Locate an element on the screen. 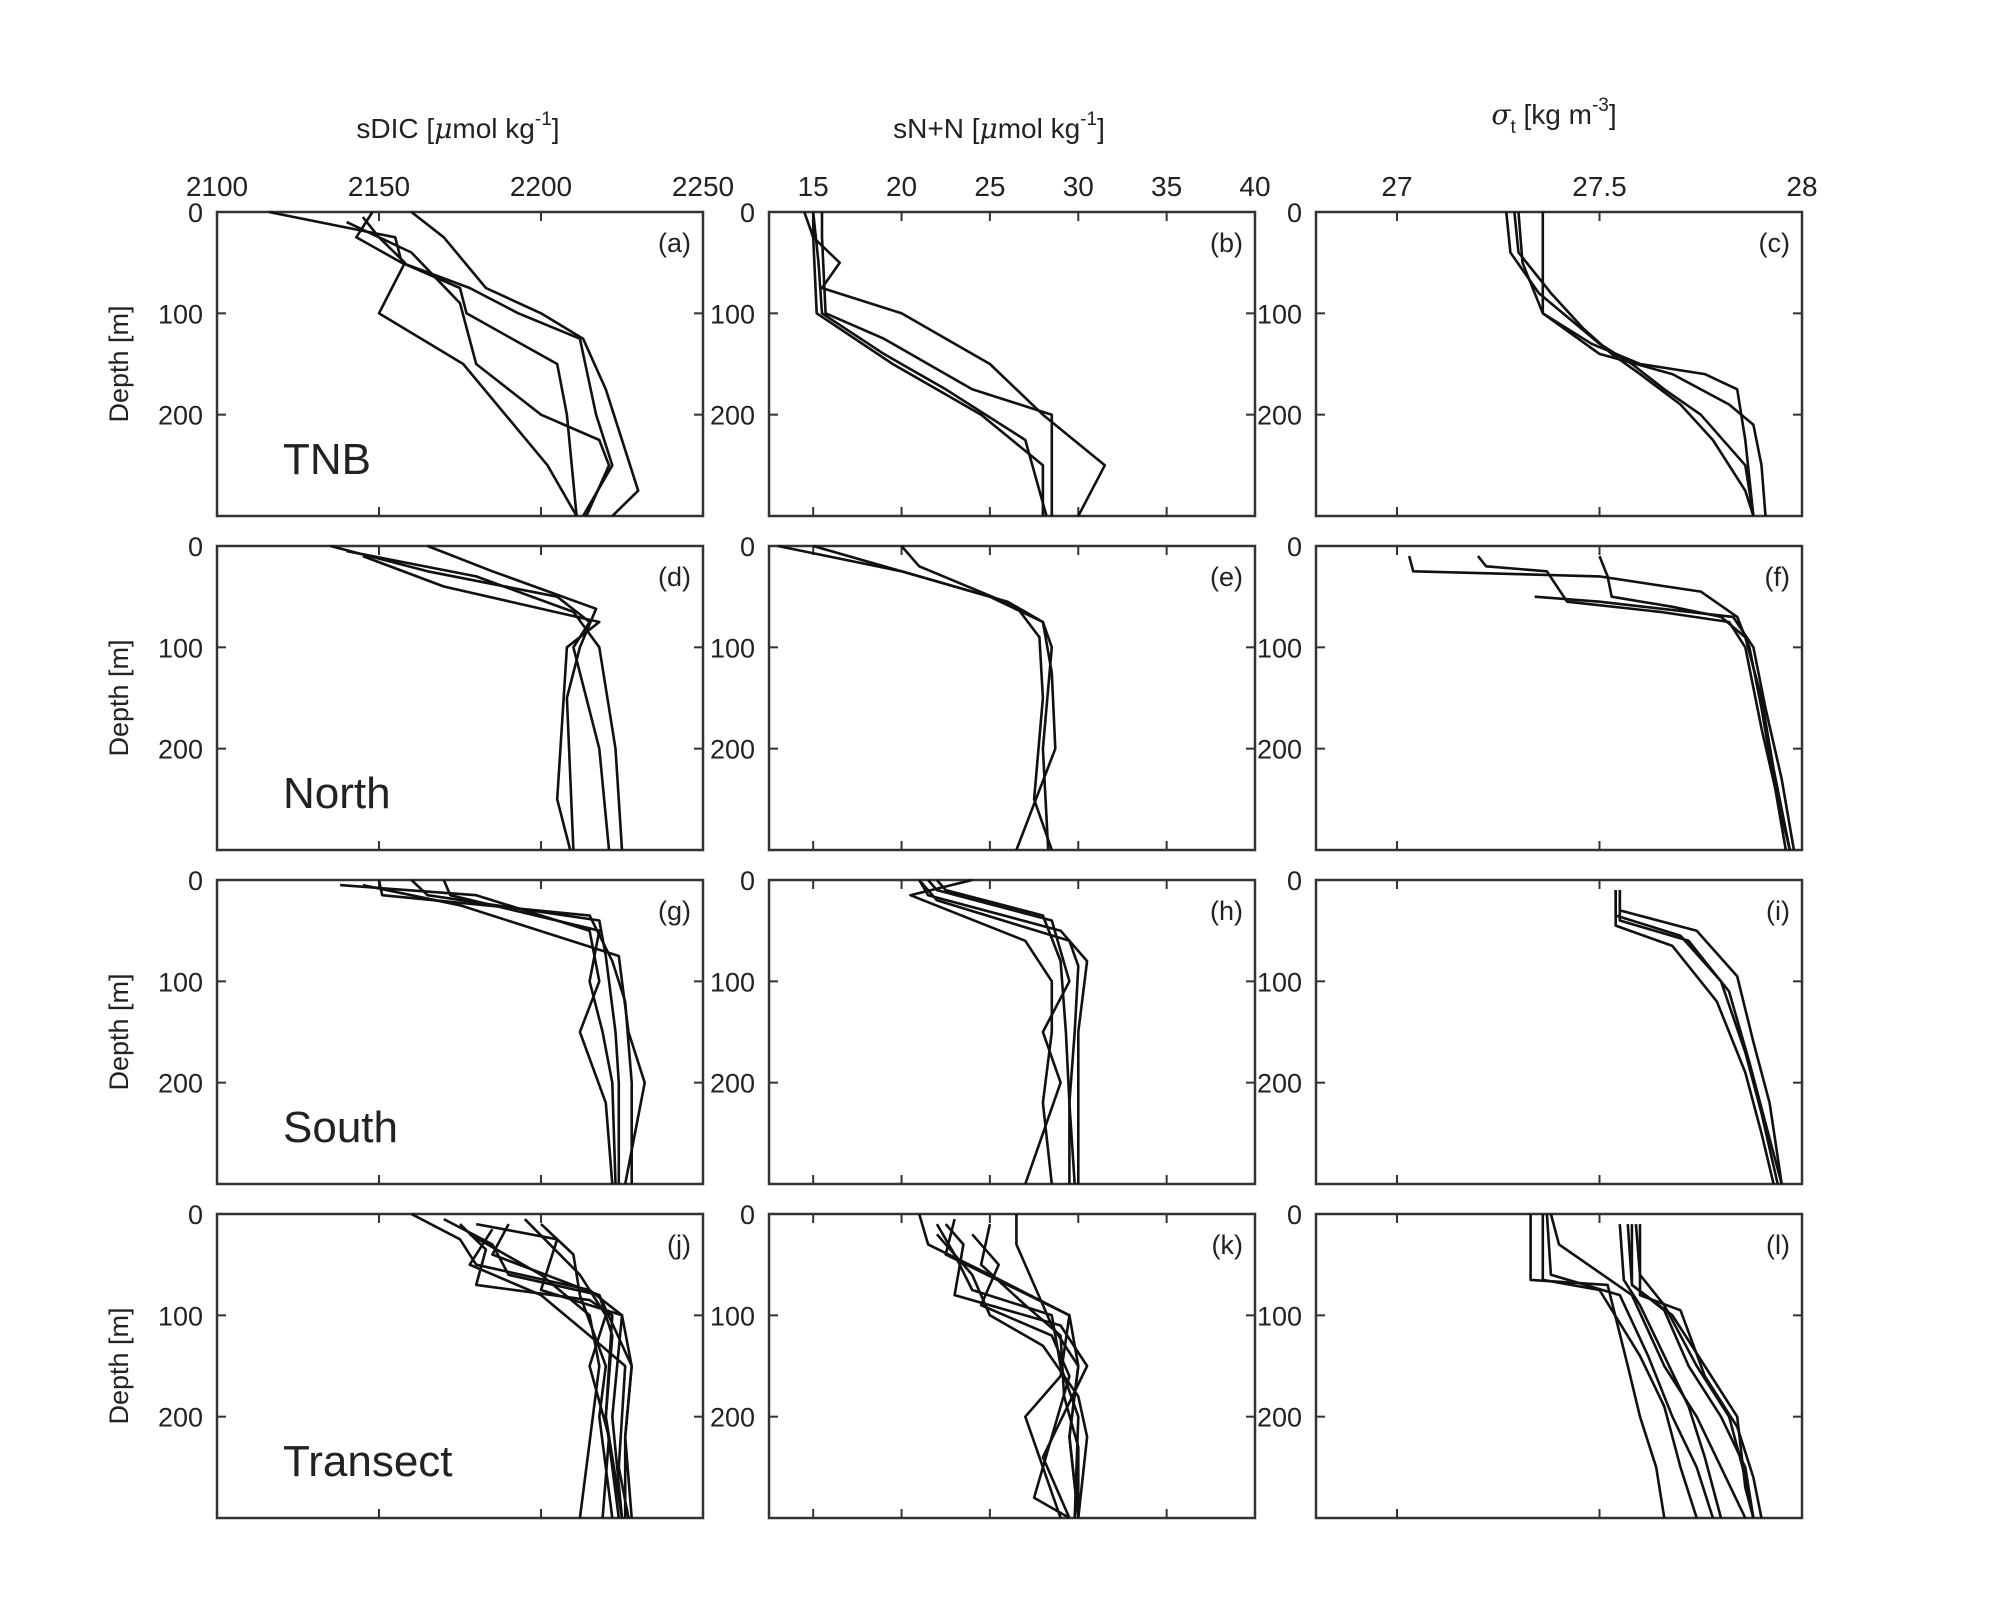 This screenshot has width=1999, height=1624. region-label: North is located at coordinates (337, 793).